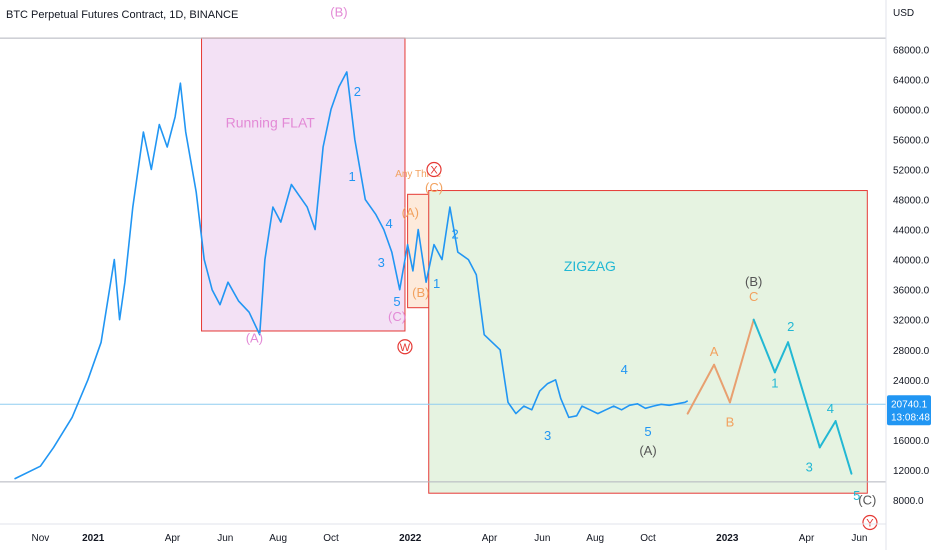  What do you see at coordinates (40, 538) in the screenshot?
I see `x-tick-label: Nov` at bounding box center [40, 538].